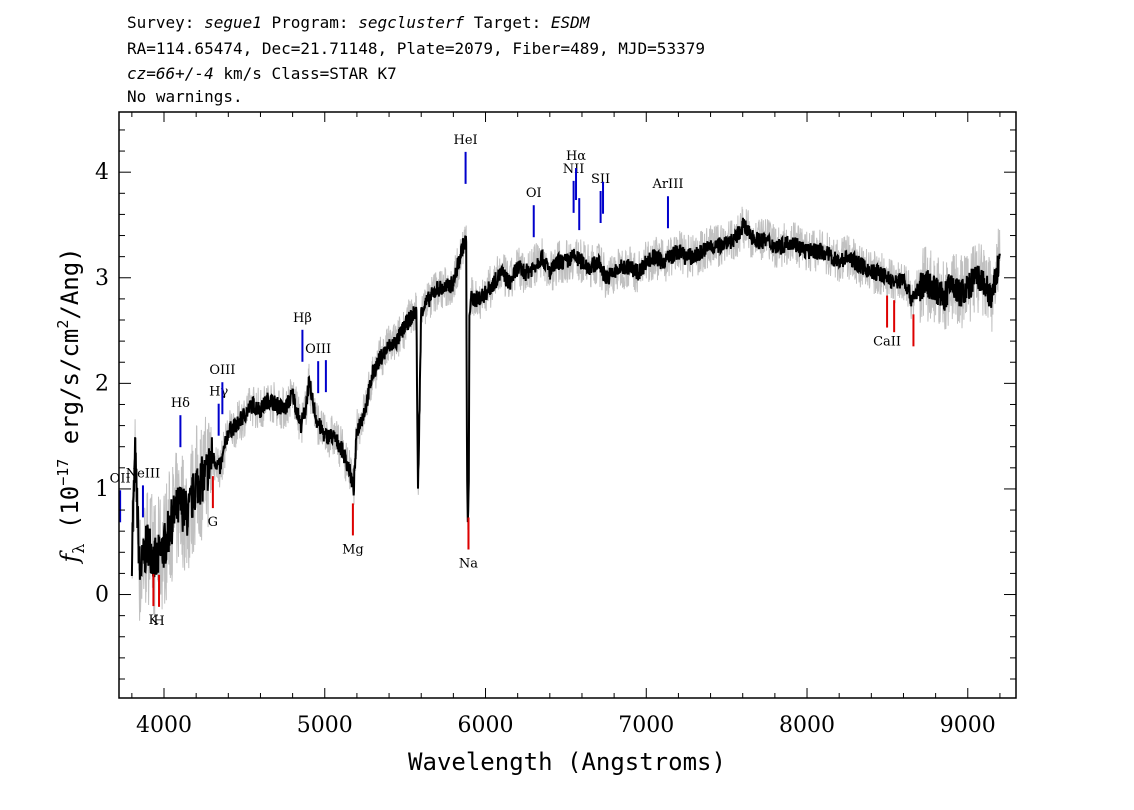  I want to click on y-tick-label: 0, so click(102, 595).